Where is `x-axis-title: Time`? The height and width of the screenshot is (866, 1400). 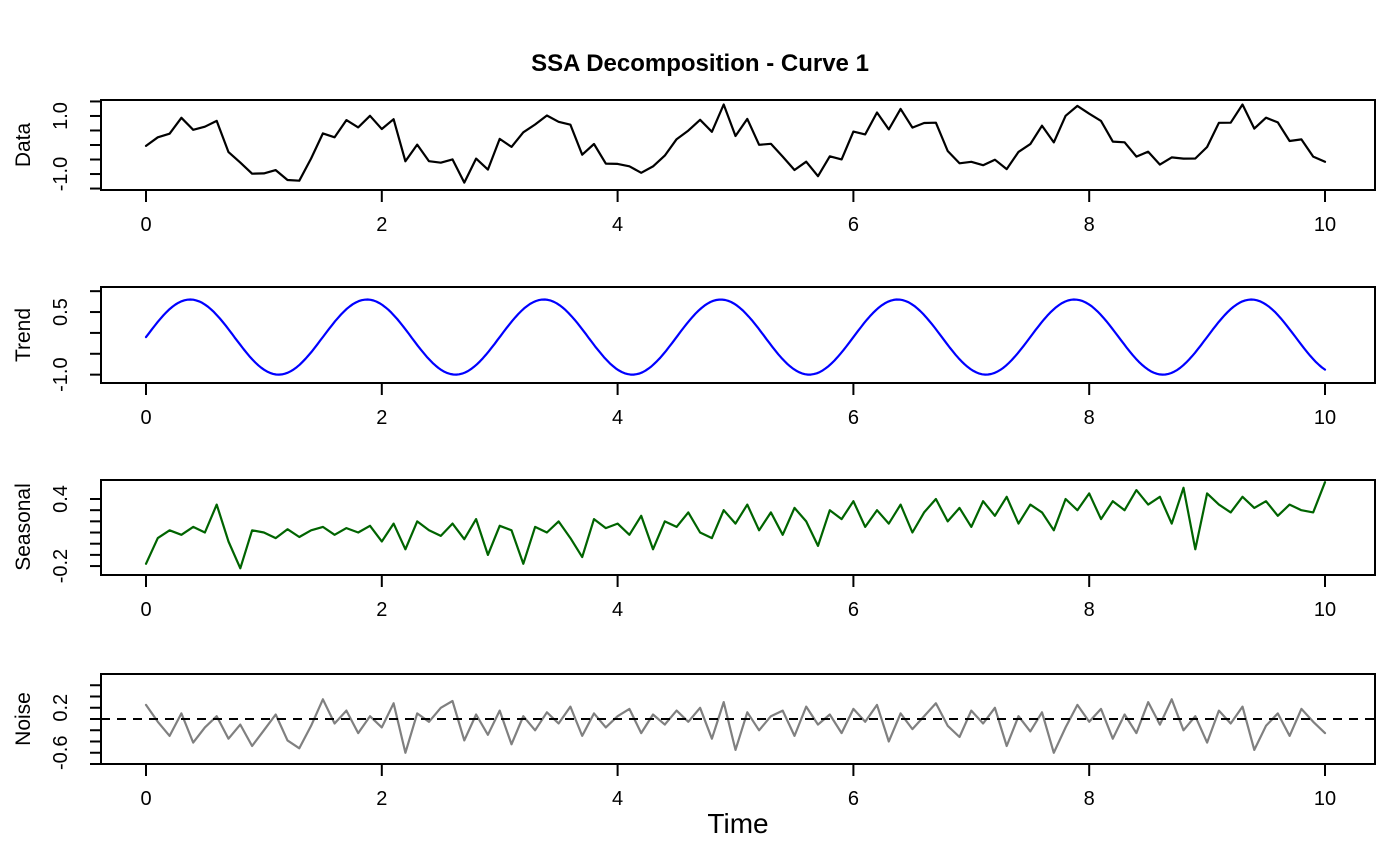 x-axis-title: Time is located at coordinates (738, 823).